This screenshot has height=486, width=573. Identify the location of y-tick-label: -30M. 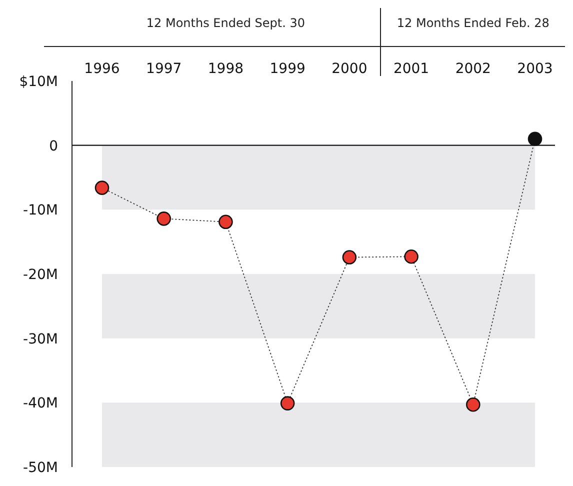
(40, 339).